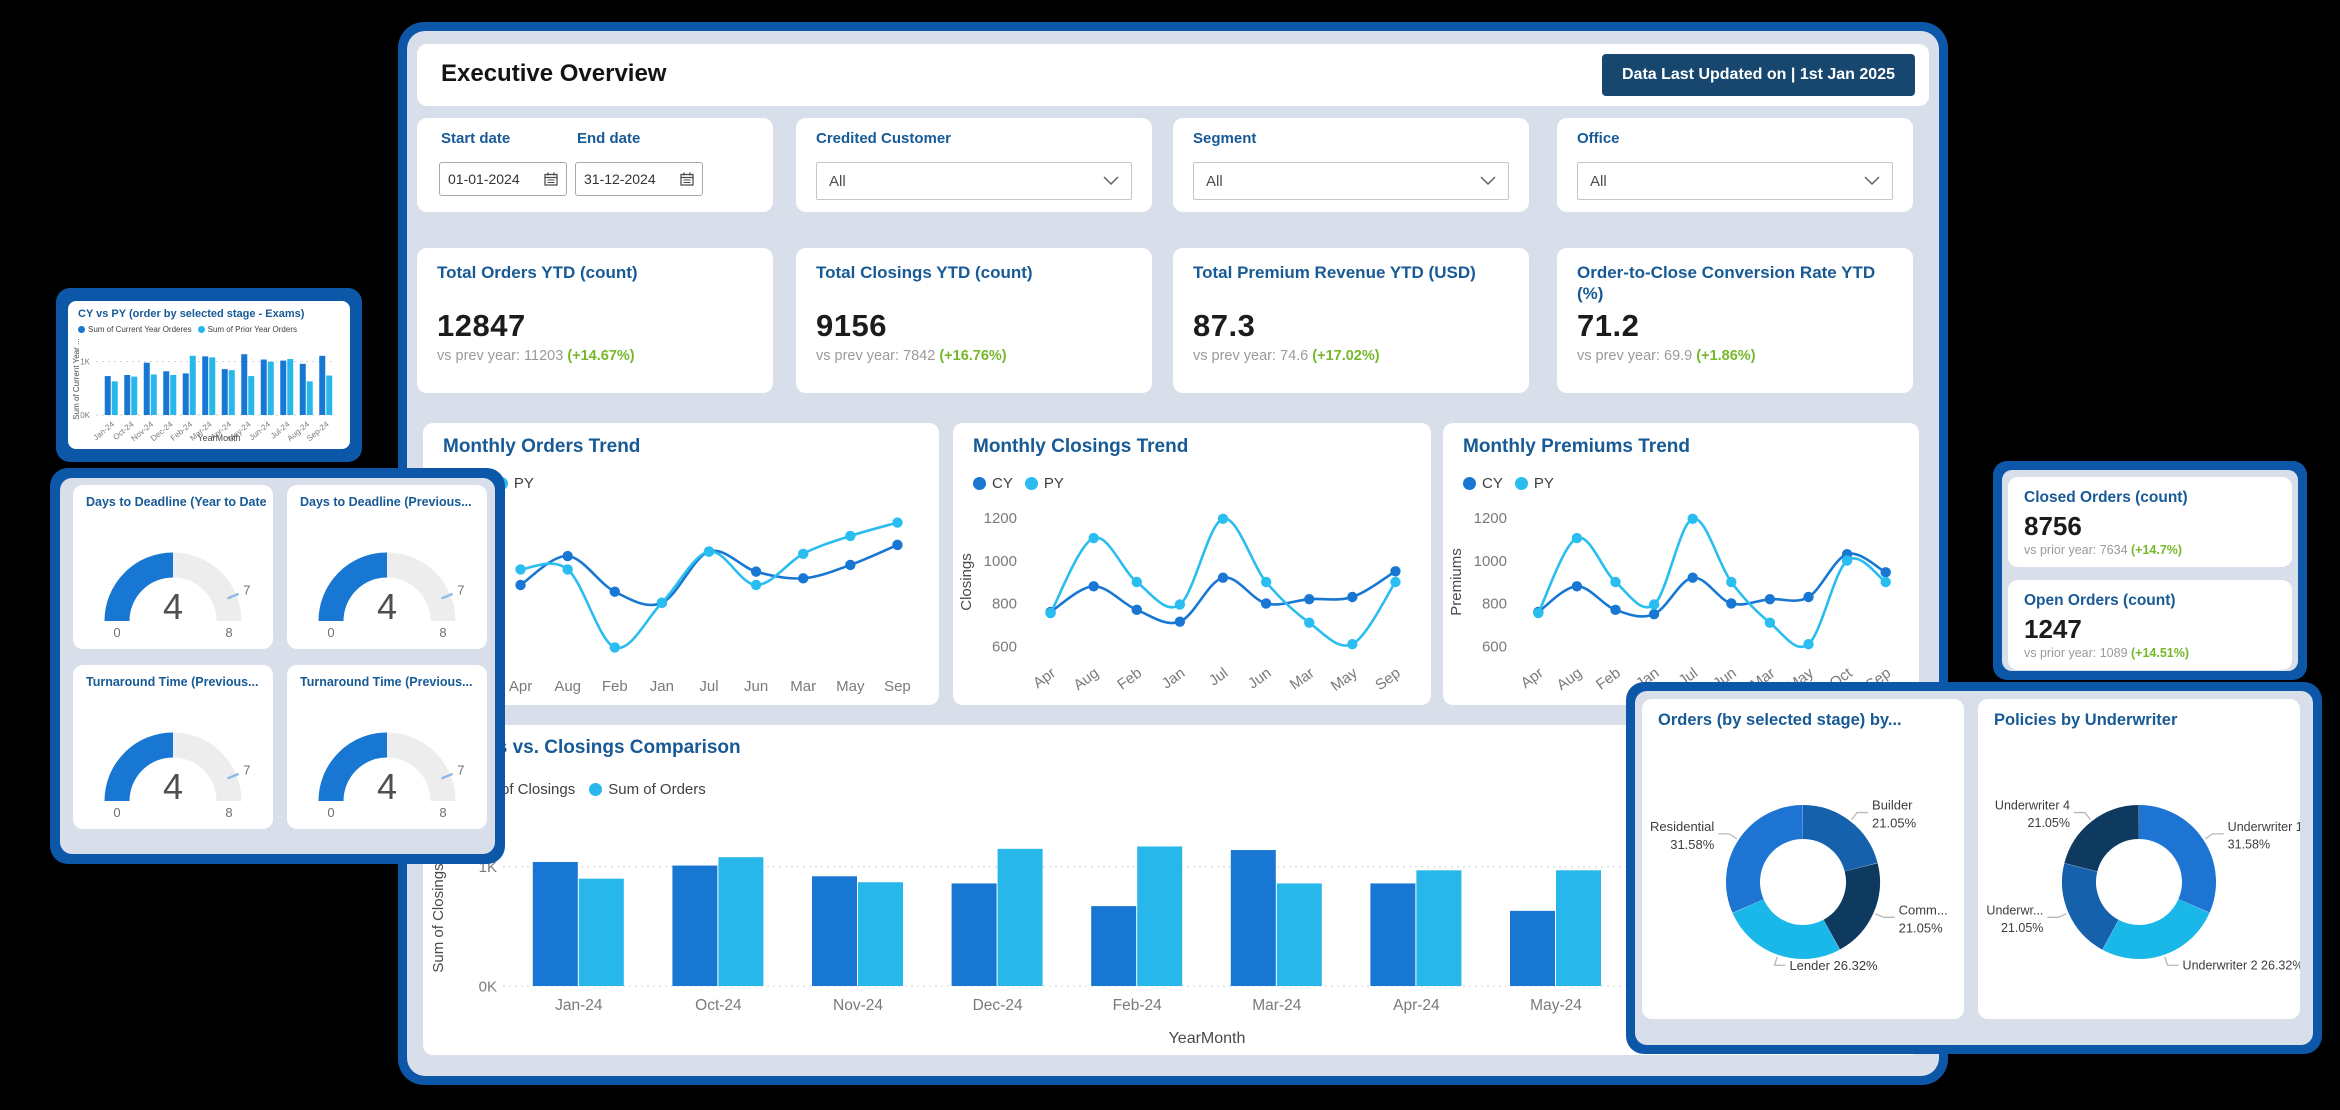  What do you see at coordinates (1351, 181) in the screenshot?
I see `segment-dropdown: All` at bounding box center [1351, 181].